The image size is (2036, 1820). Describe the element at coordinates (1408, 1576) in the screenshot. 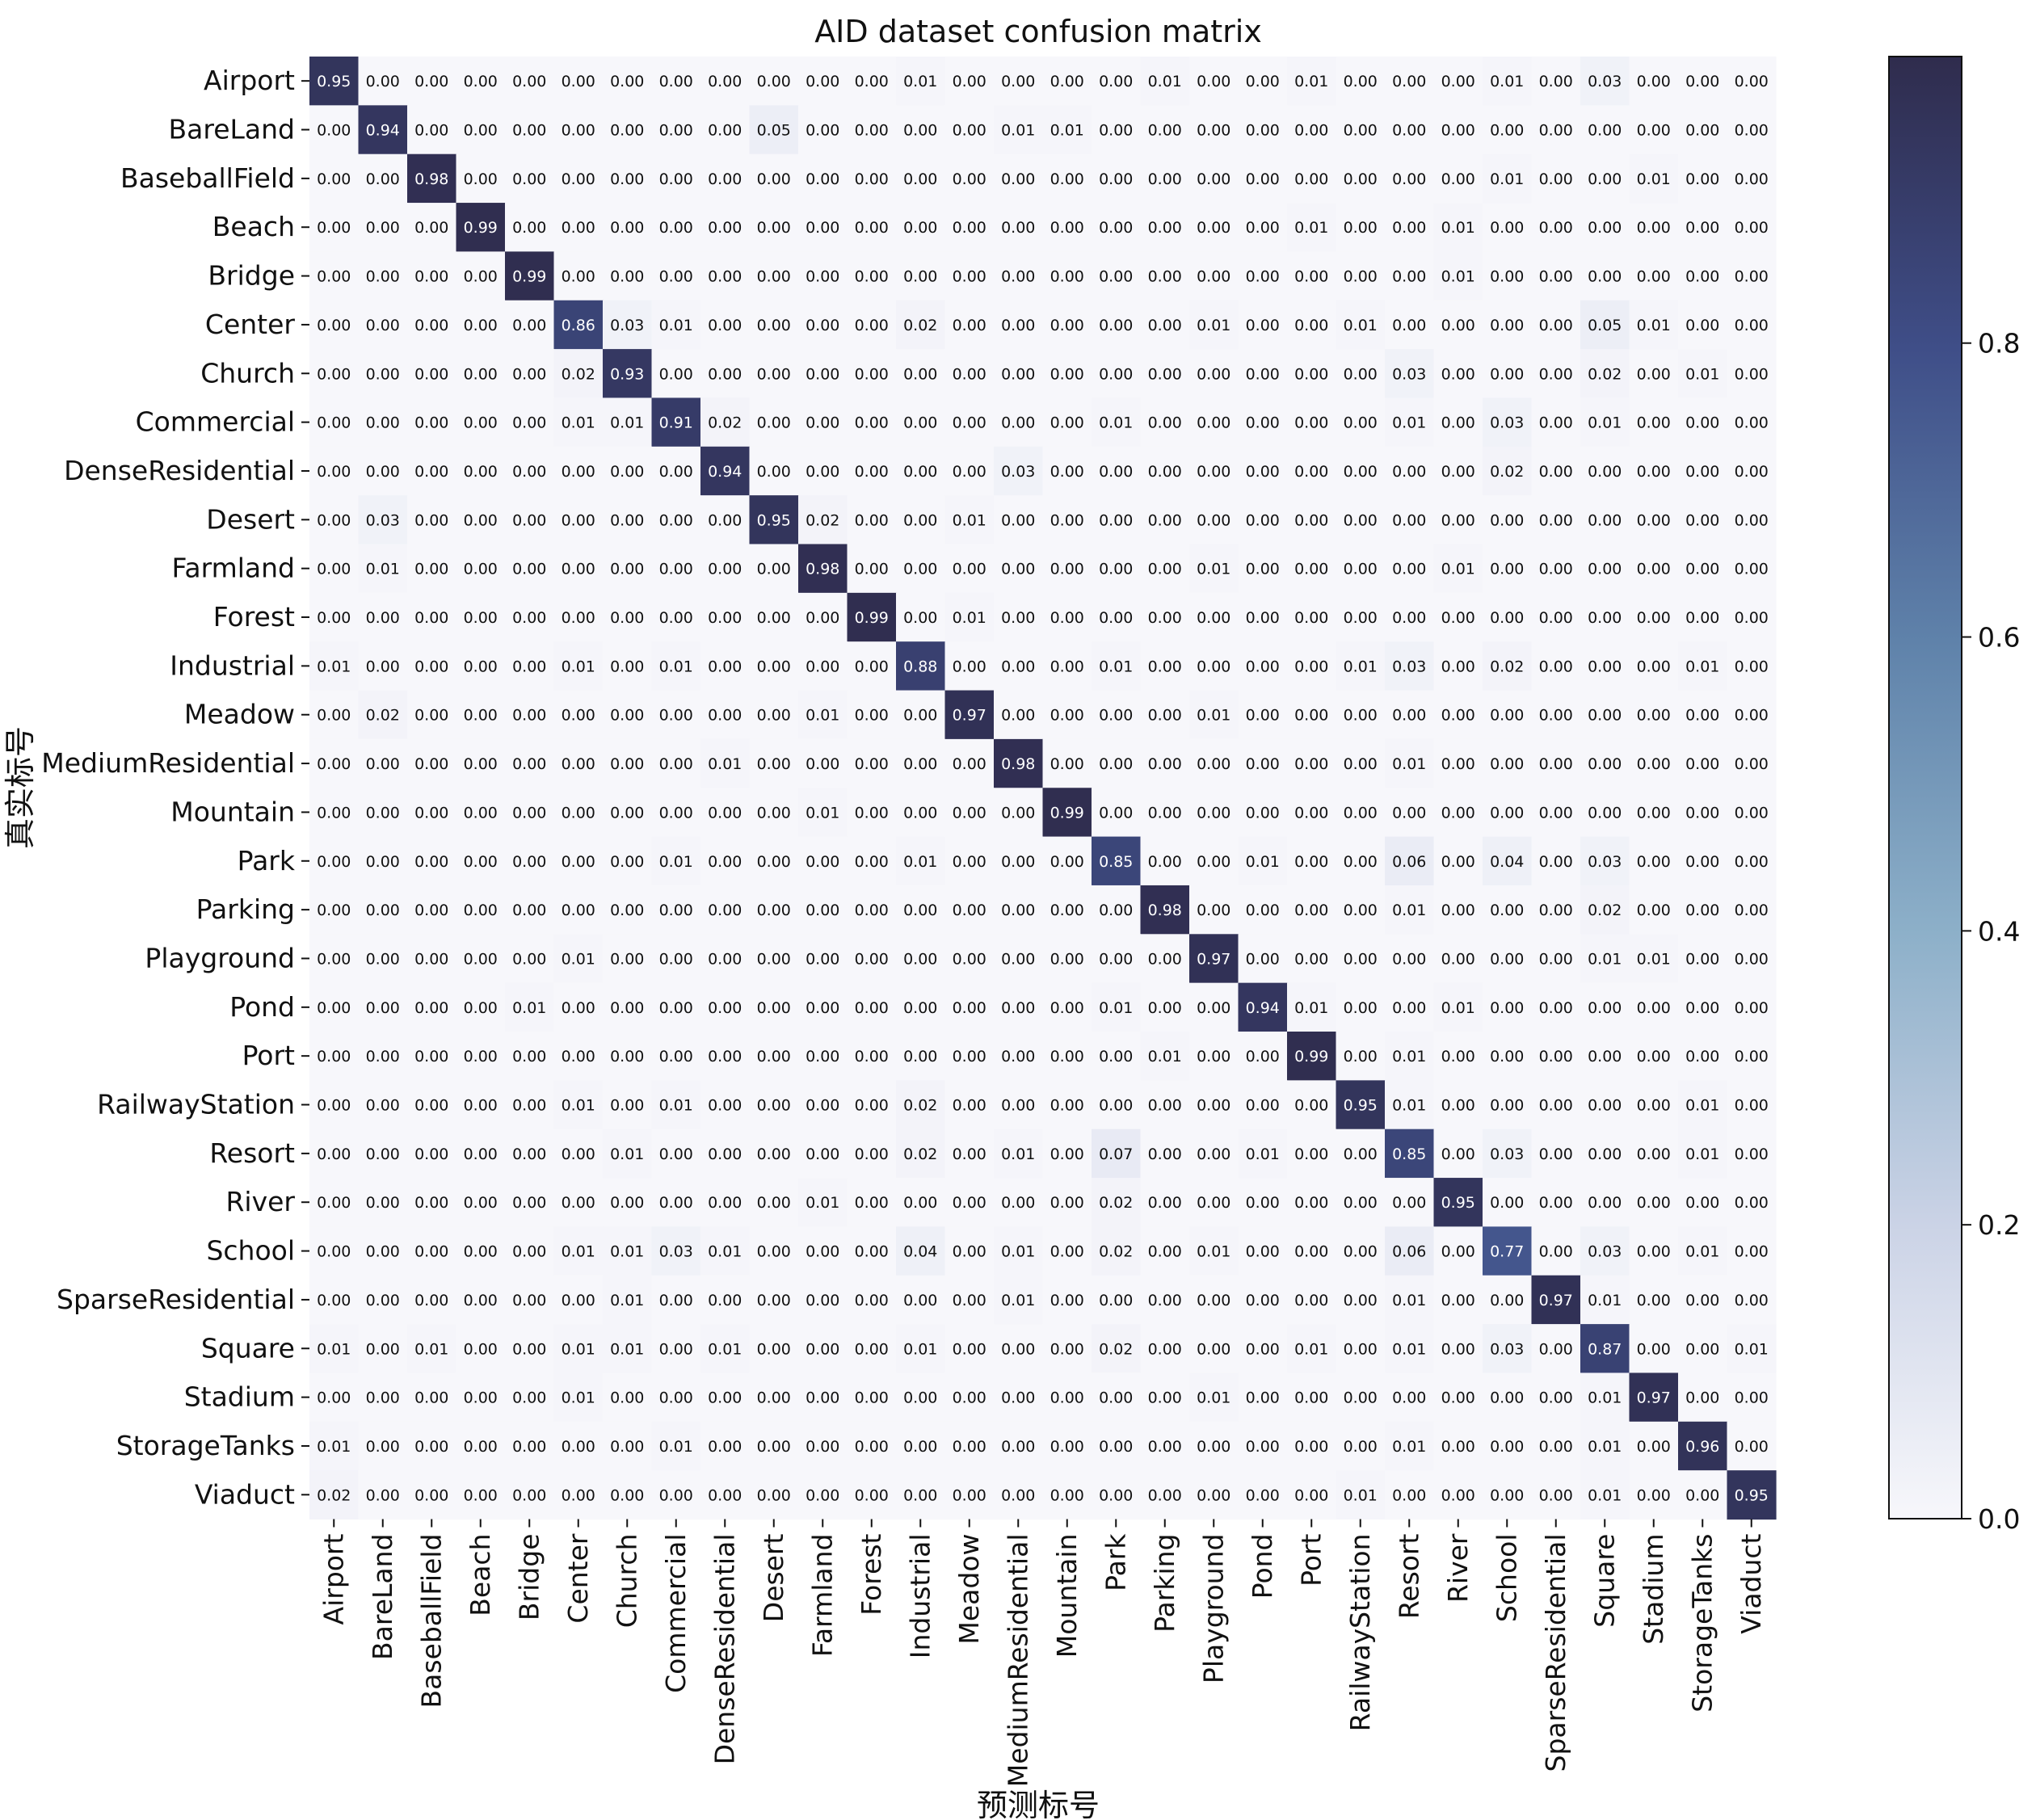

I see `x-tick-label: Resort` at that location.